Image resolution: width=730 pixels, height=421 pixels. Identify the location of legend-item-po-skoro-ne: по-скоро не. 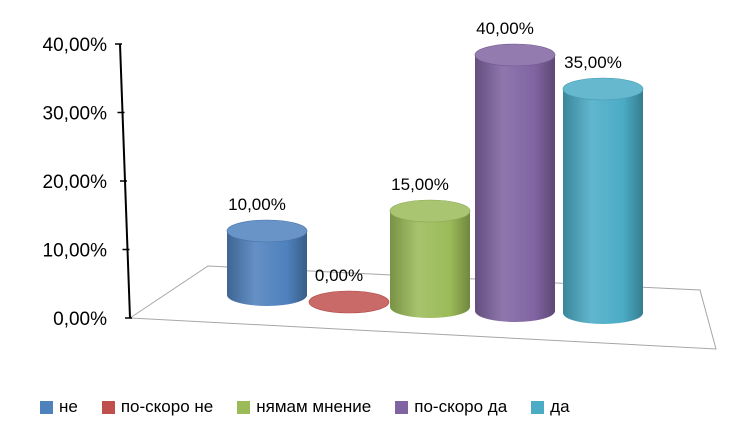
(157, 407).